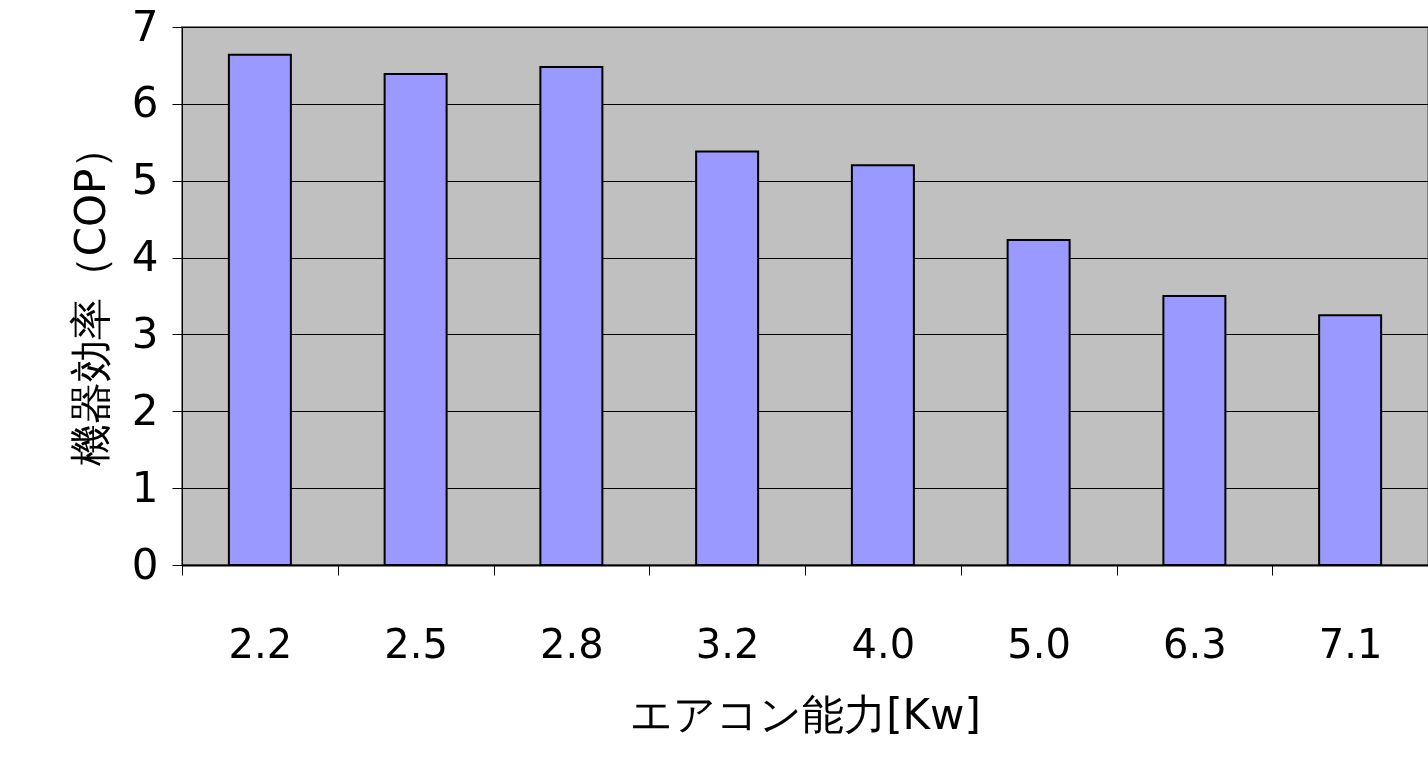  What do you see at coordinates (805, 714) in the screenshot?
I see `x-axis-title: エアコン能力[Kw]` at bounding box center [805, 714].